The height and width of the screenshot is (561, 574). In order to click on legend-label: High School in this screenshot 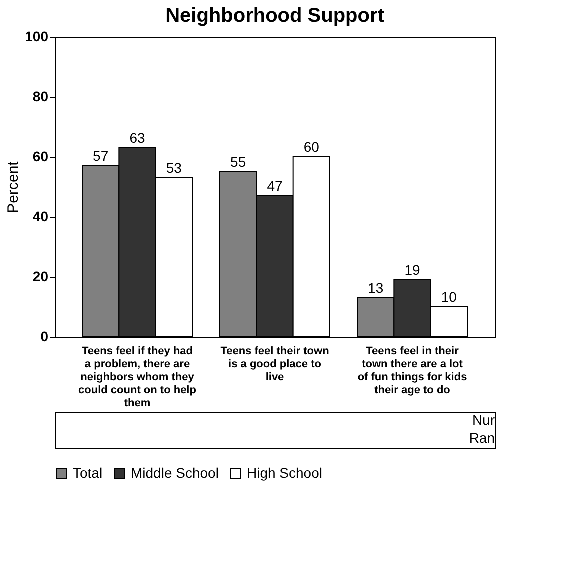, I will do `click(284, 473)`.